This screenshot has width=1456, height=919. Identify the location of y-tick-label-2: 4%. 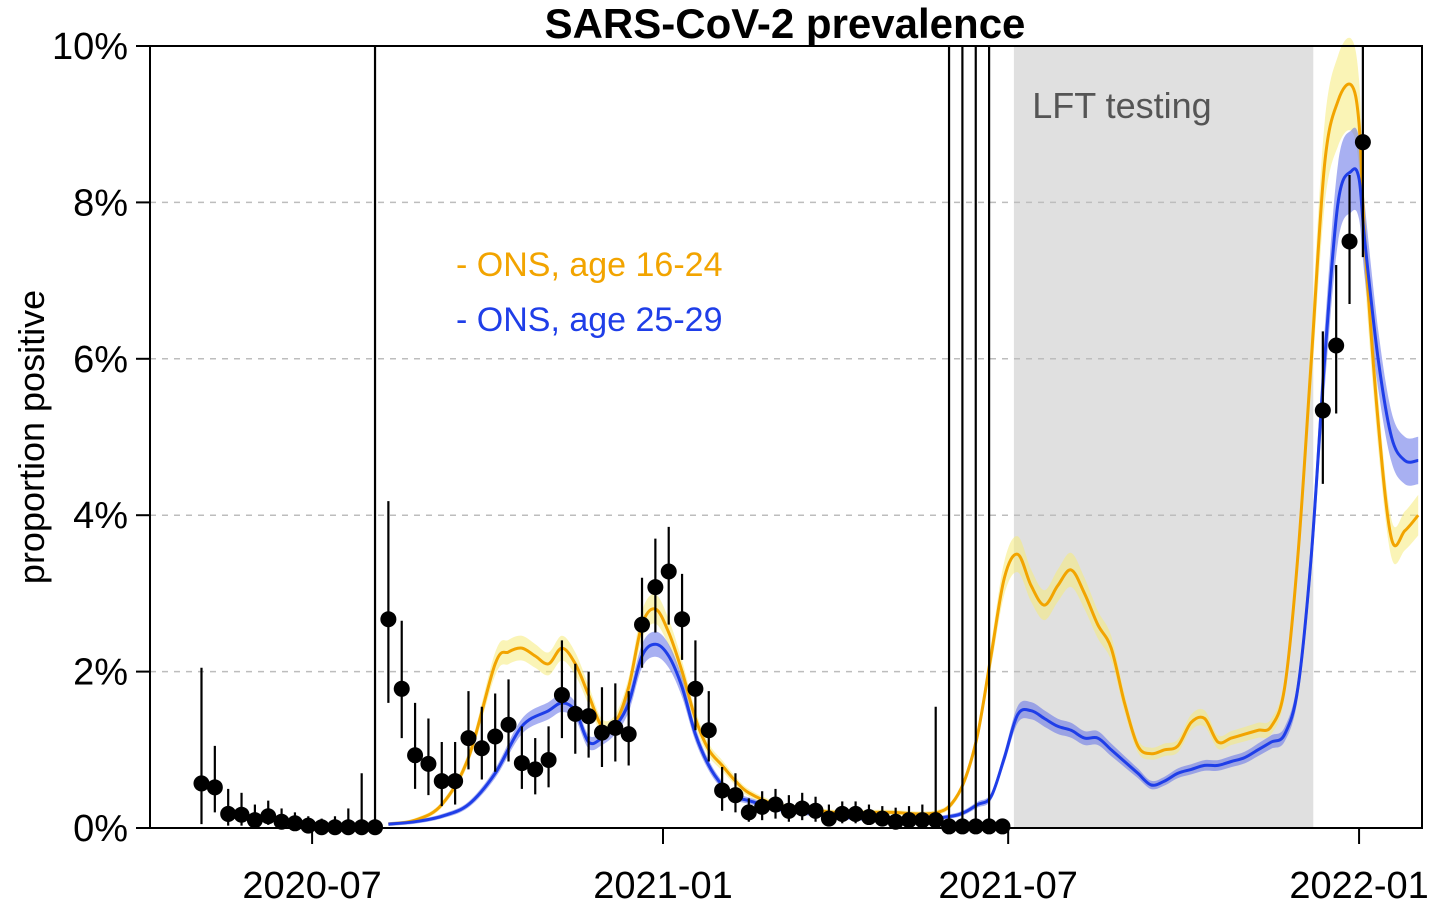
(100, 516).